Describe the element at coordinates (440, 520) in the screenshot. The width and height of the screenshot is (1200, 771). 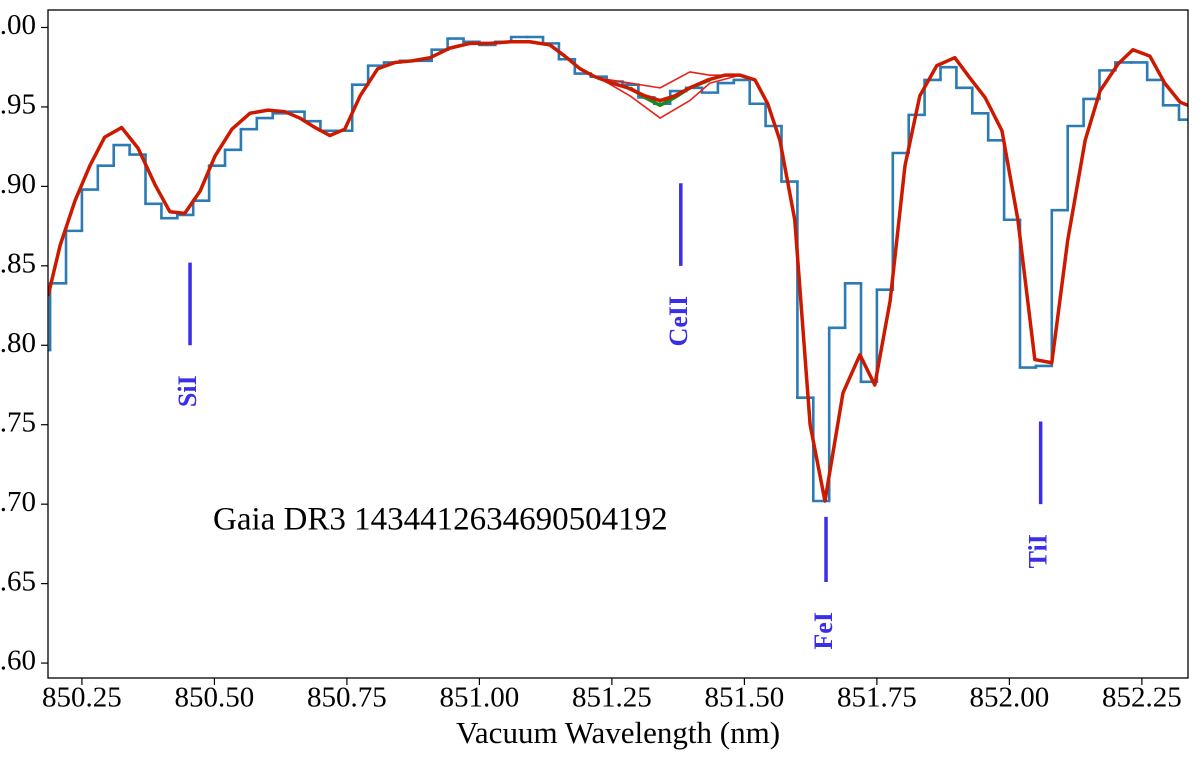
I see `annotation: Gaia DR3 1434412634690504192` at that location.